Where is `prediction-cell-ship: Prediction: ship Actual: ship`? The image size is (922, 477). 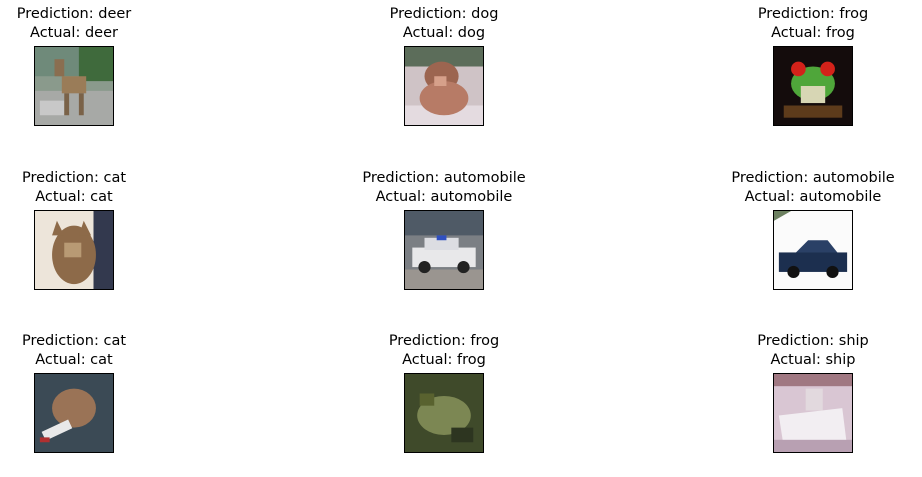 prediction-cell-ship: Prediction: ship Actual: ship is located at coordinates (802, 392).